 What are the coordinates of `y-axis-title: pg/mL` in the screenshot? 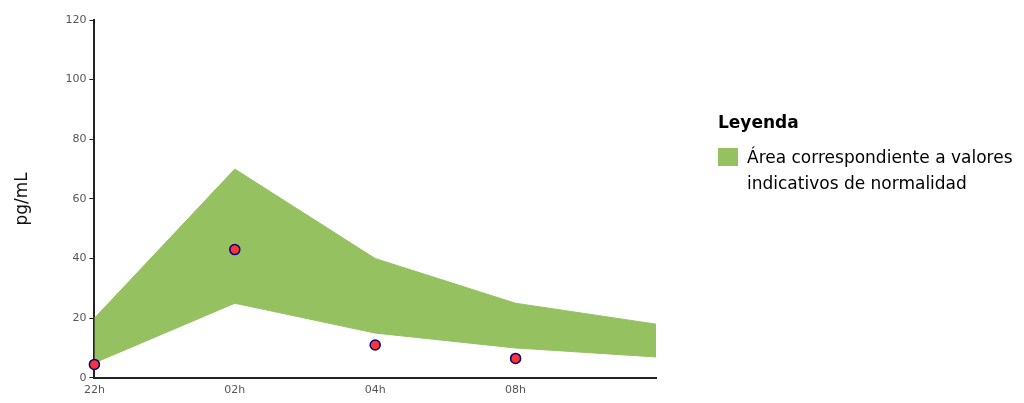 It's located at (20, 198).